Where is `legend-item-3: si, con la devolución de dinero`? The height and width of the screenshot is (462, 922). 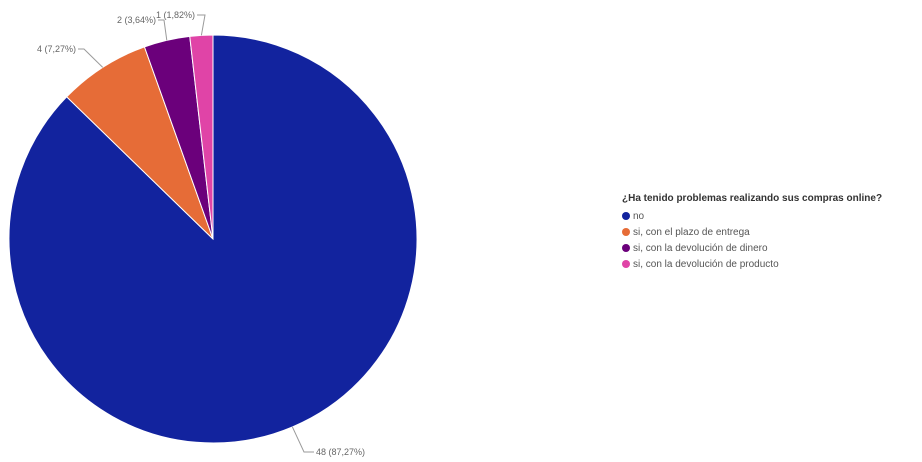 legend-item-3: si, con la devolución de dinero is located at coordinates (752, 248).